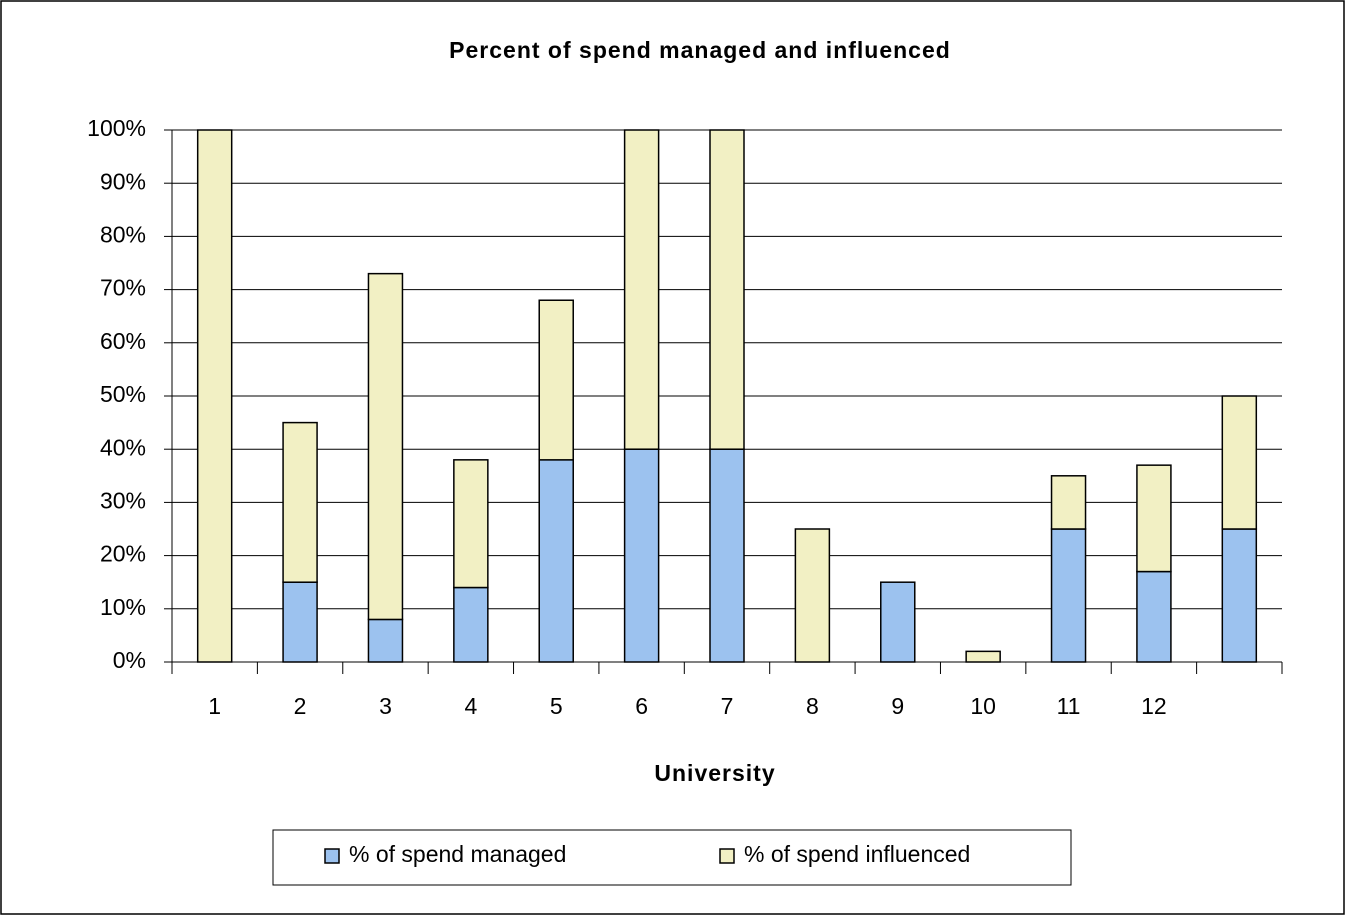 This screenshot has height=916, width=1345. I want to click on y-tick-label: 70%, so click(123, 288).